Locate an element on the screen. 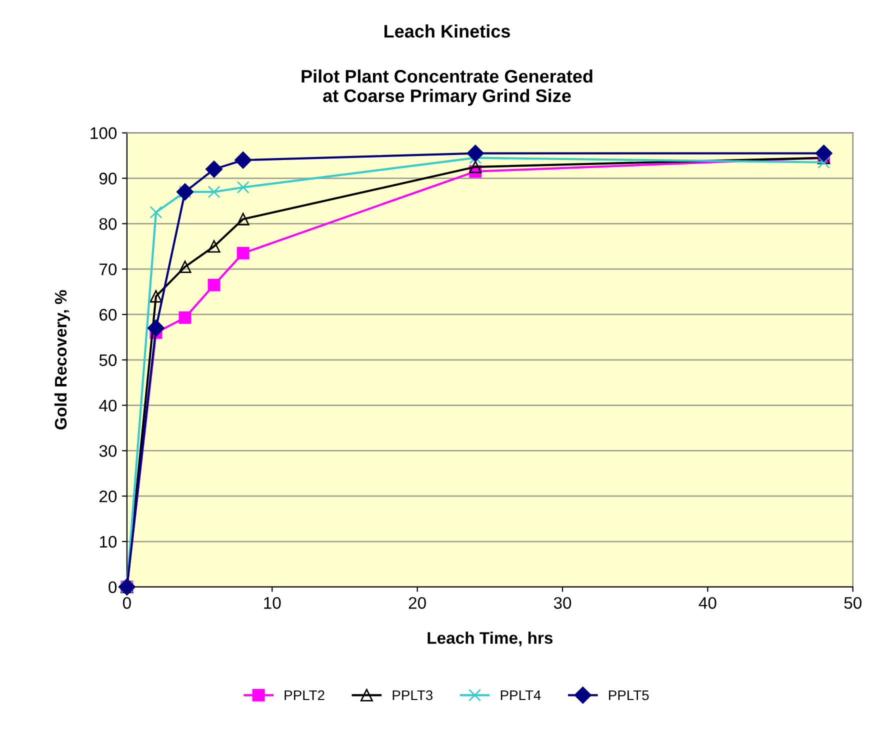  x-axis-title: Leach Time, hrs is located at coordinates (490, 639).